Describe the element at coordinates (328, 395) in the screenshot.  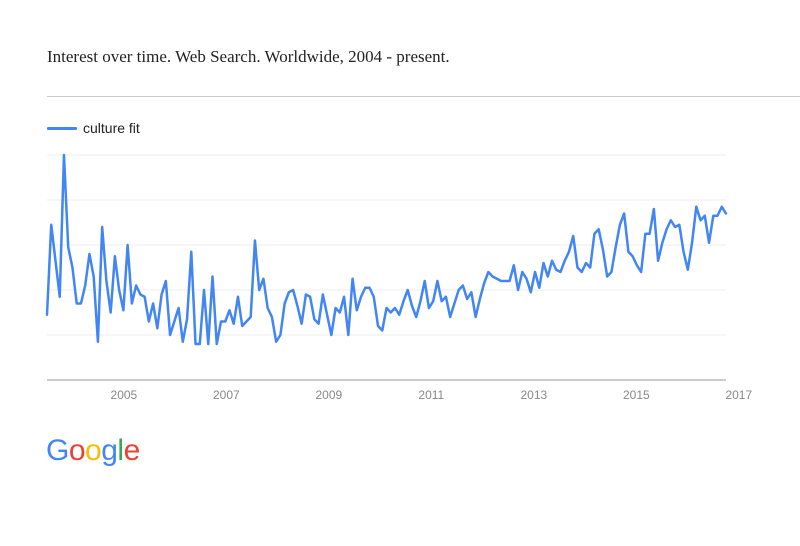
I see `x-tick-label: 2009` at that location.